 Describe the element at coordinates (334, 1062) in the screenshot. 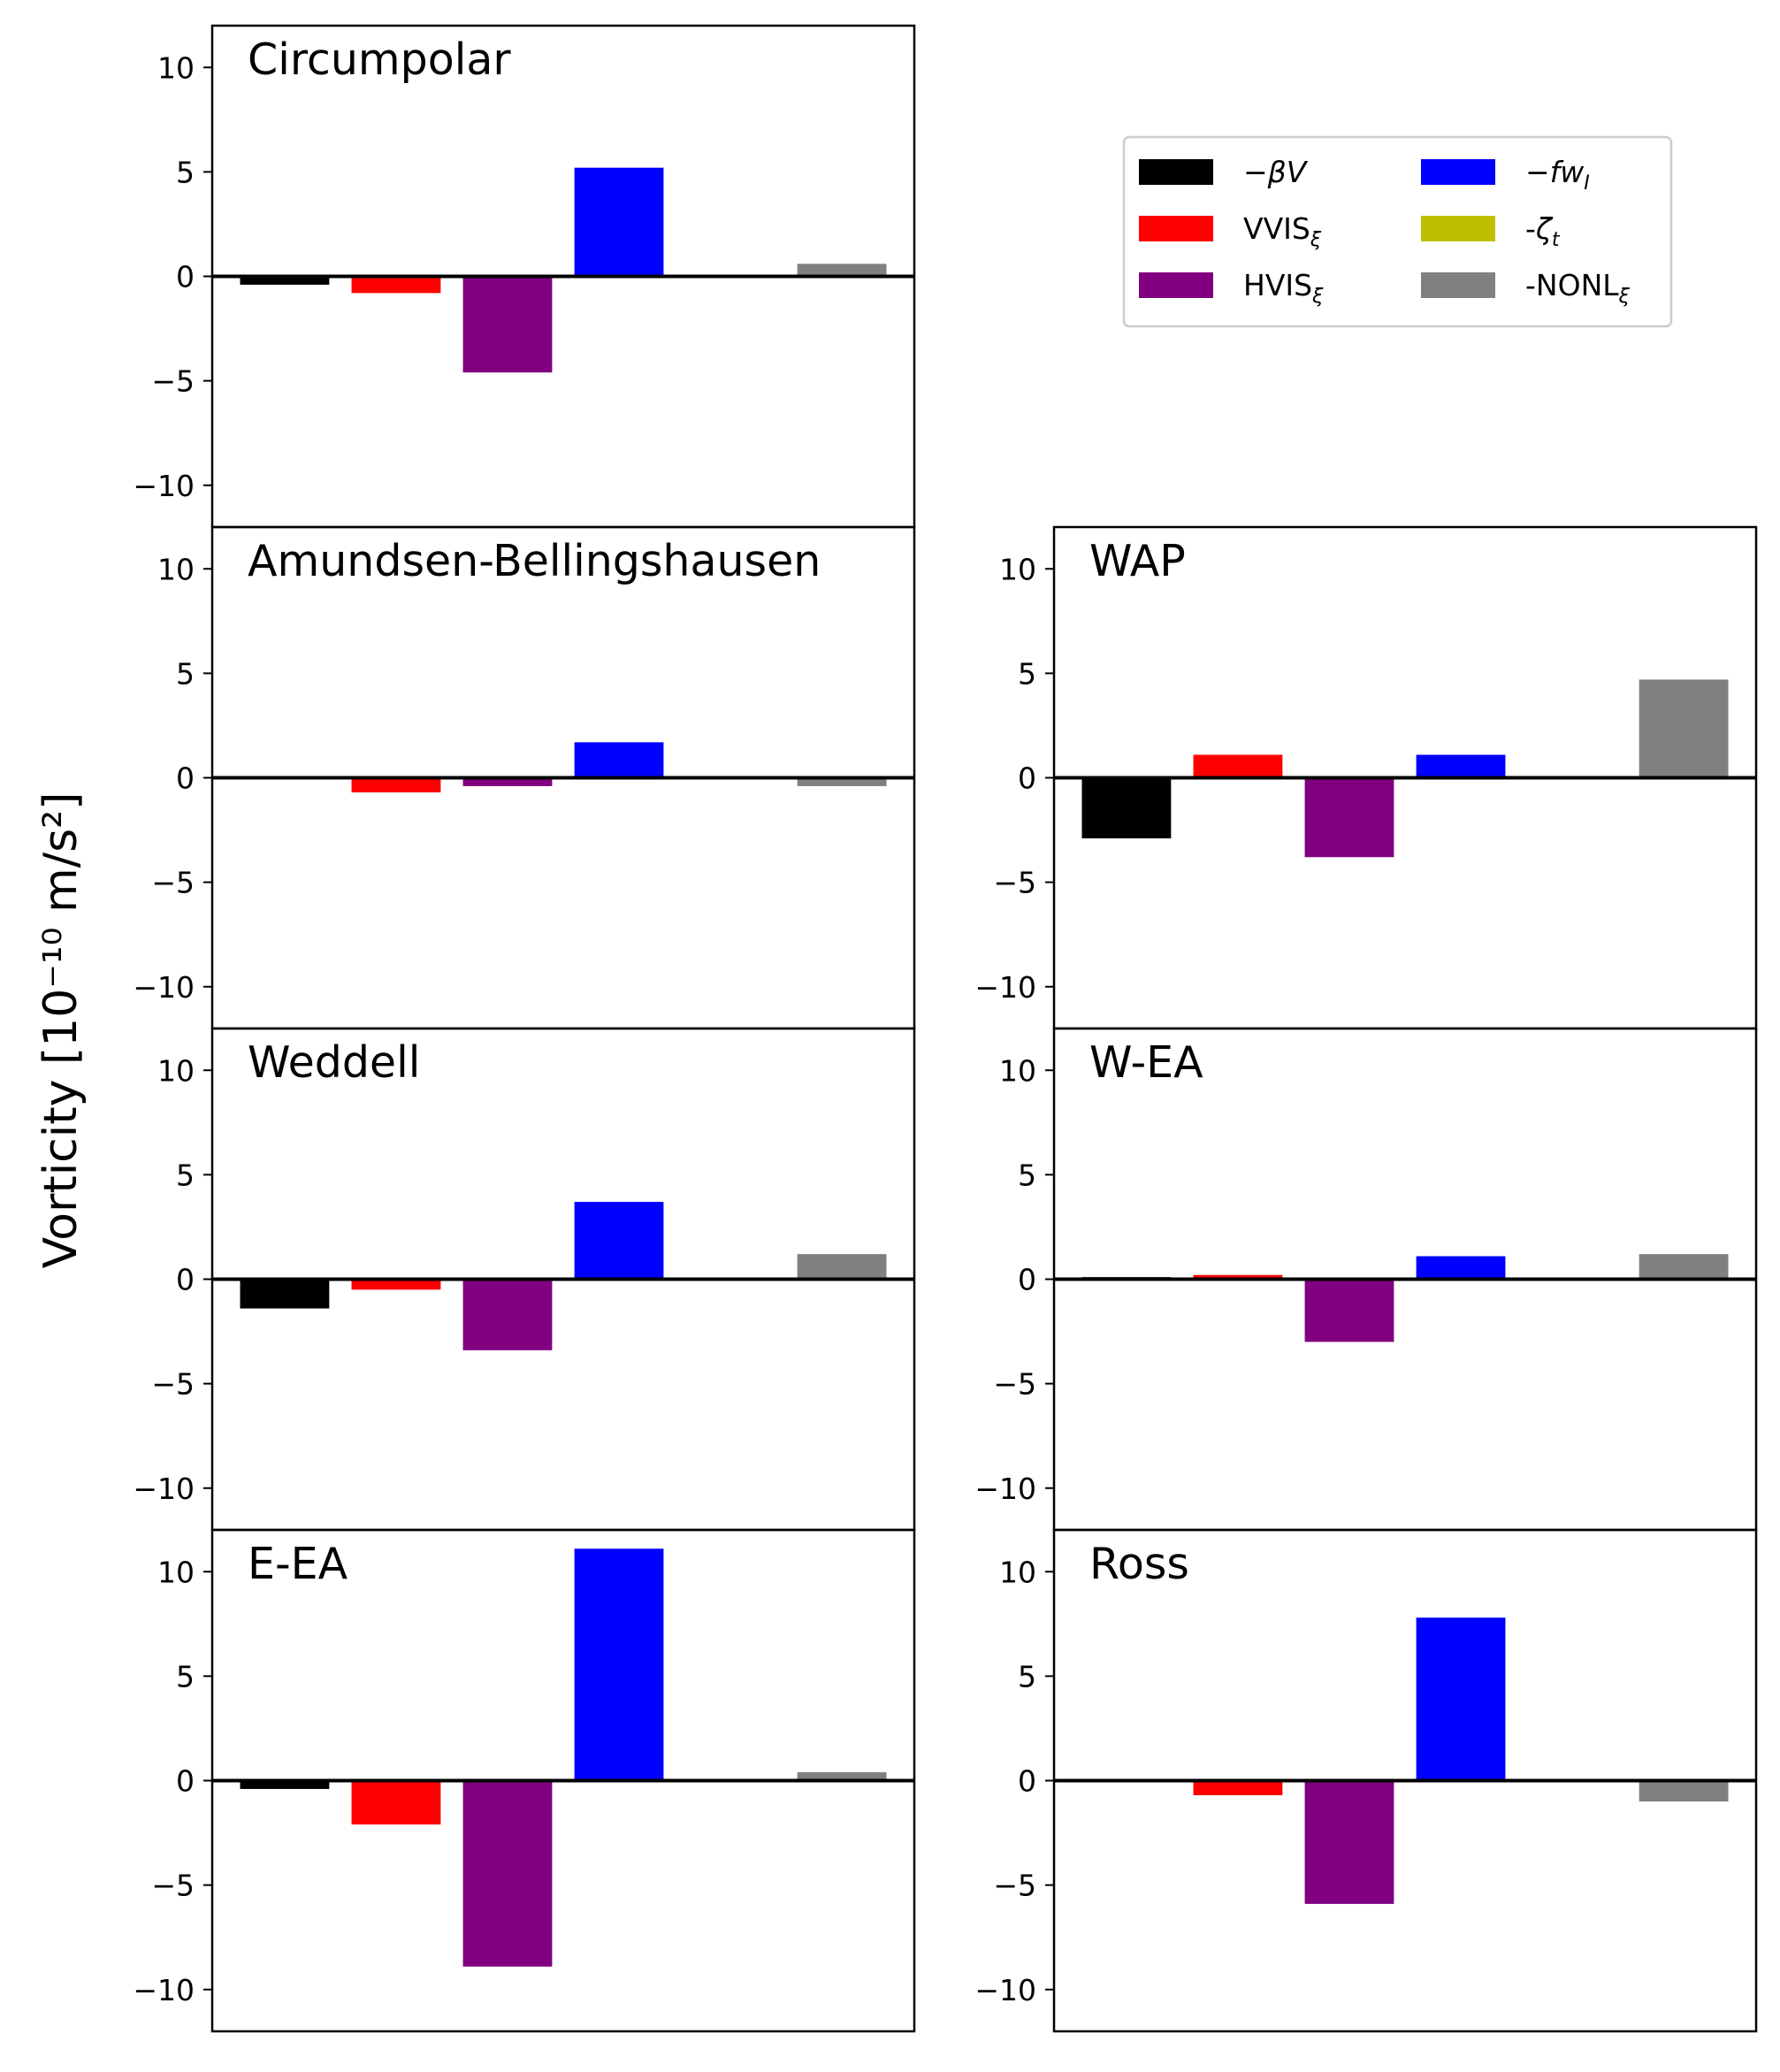

I see `panel-title: Weddell` at that location.